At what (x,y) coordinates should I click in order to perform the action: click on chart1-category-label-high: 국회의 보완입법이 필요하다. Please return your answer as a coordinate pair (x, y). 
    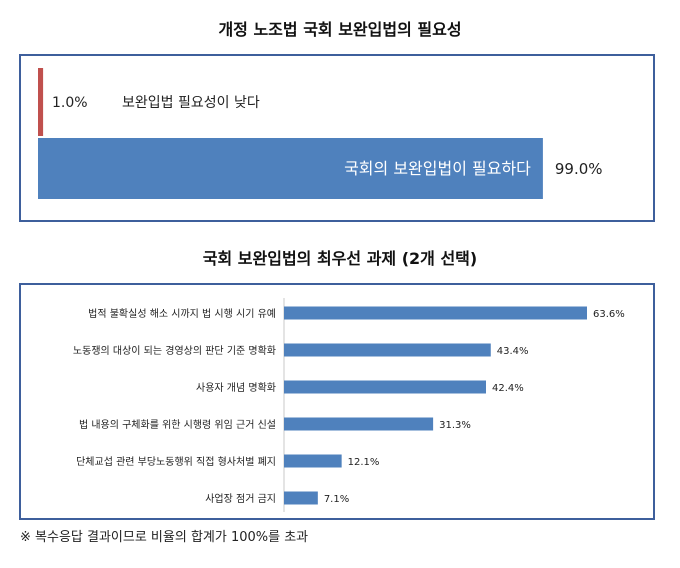
    Looking at the image, I should click on (437, 168).